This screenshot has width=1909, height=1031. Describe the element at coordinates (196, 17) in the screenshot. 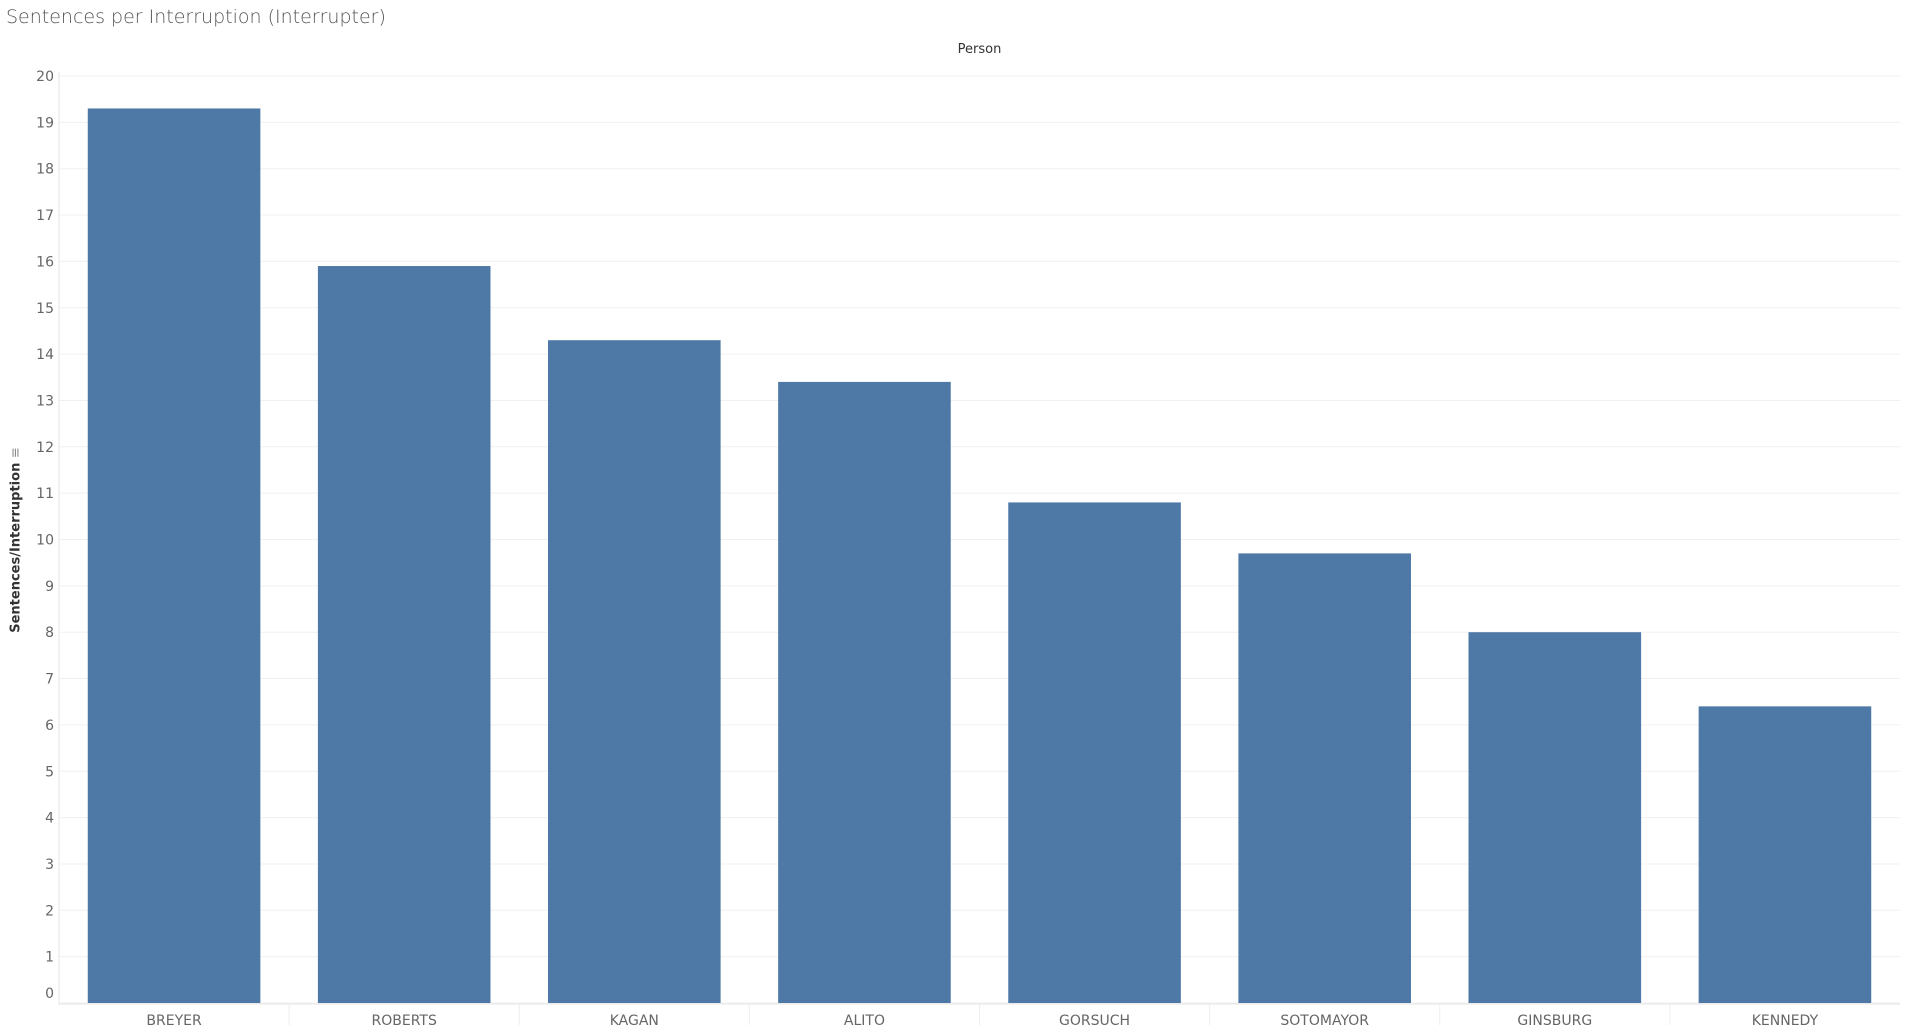

I see `chart-title: Sentences per Interruption (Interrupter)` at that location.